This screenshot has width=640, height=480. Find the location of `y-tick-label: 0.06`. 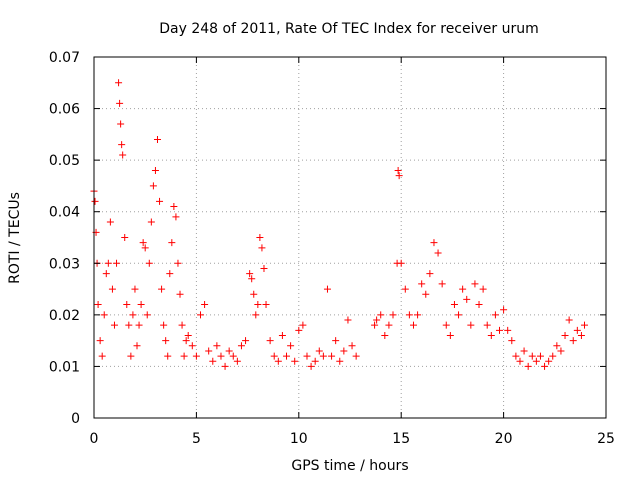

y-tick-label: 0.06 is located at coordinates (64, 110).